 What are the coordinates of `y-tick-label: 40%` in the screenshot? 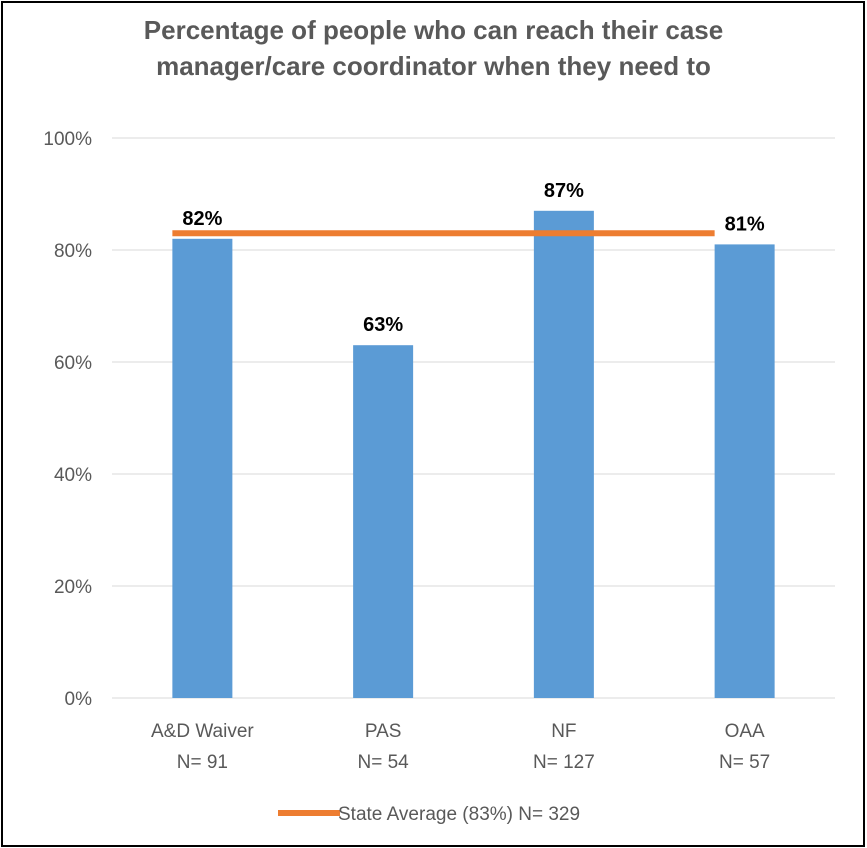 It's located at (73, 475).